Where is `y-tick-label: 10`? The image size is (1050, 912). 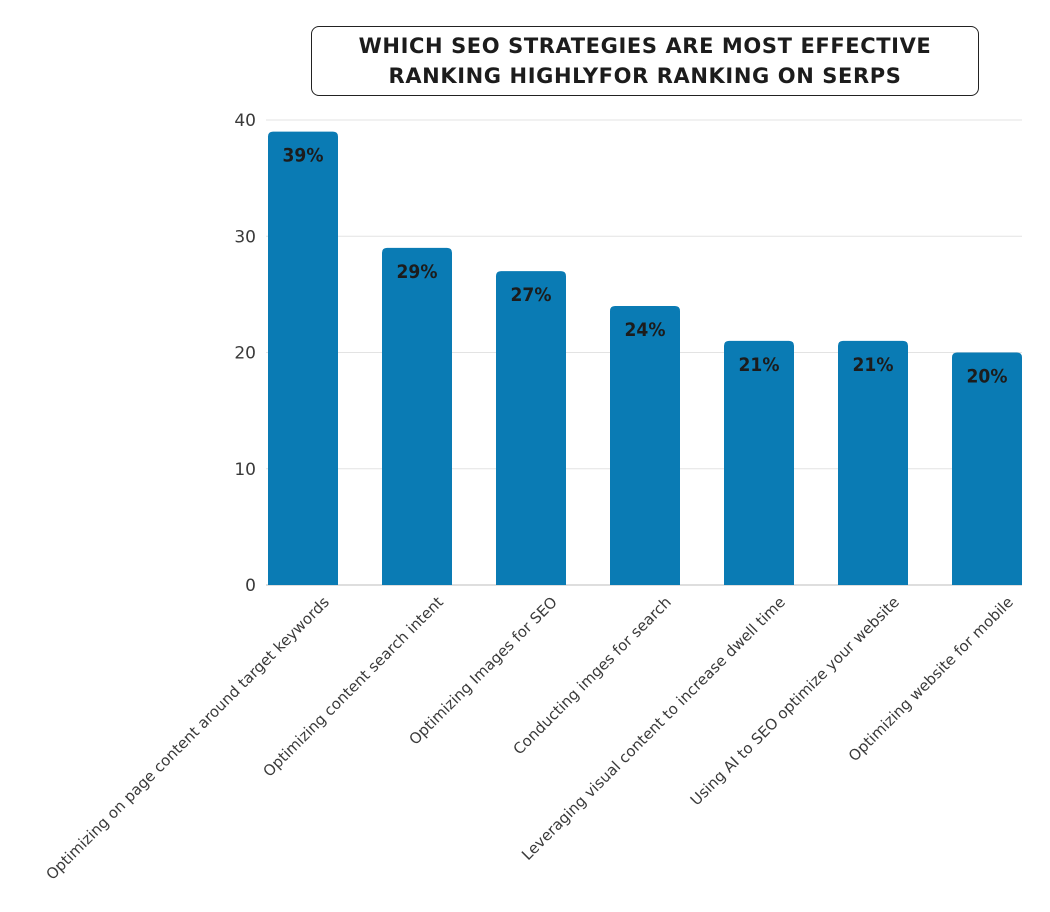
y-tick-label: 10 is located at coordinates (245, 470).